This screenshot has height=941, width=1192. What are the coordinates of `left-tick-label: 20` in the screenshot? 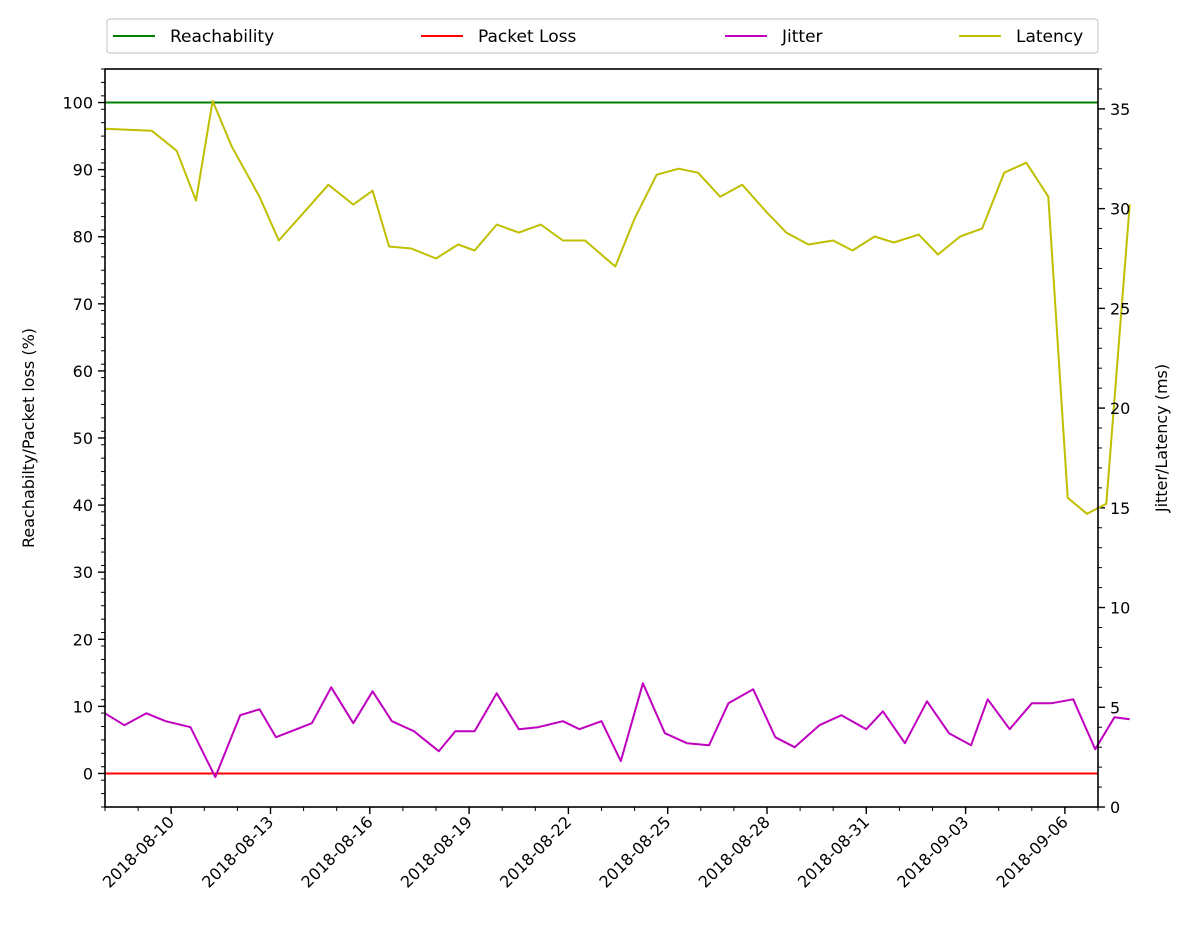 It's located at (83, 639).